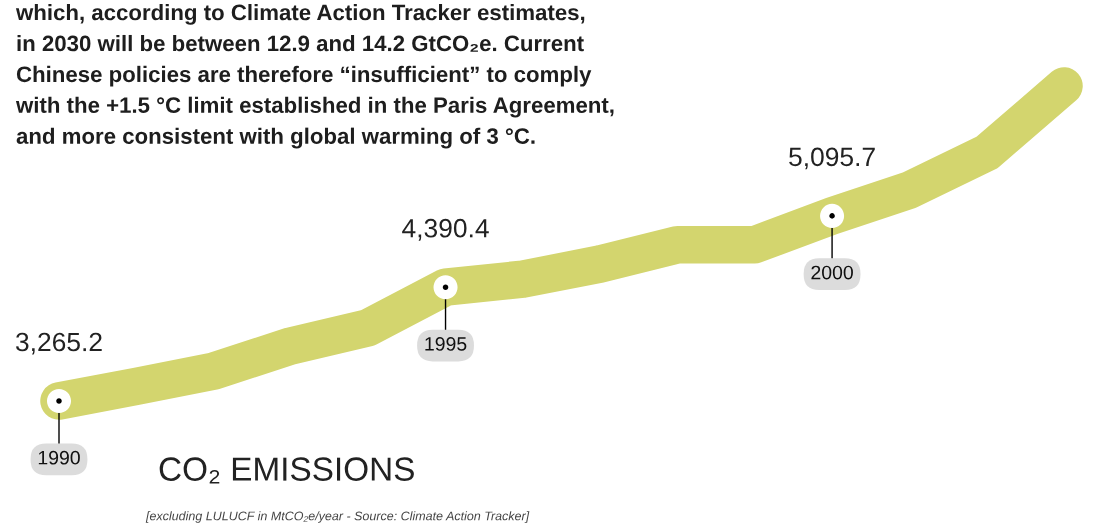  Describe the element at coordinates (314, 76) in the screenshot. I see `annotation: which, according to Climate Action Tracker estimates, in 2030 will be between 12.9 and 14.2 GtCO₂e. Current Chinese policies are therefore “insufficient” to comply with the +1.5 °C limit established in the Paris Agreement, and more consistent with global warming of 3 °C.` at that location.